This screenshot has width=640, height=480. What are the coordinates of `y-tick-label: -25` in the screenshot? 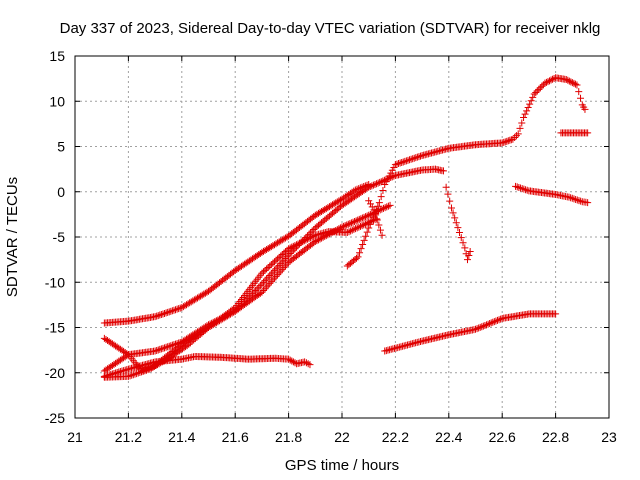 It's located at (55, 418).